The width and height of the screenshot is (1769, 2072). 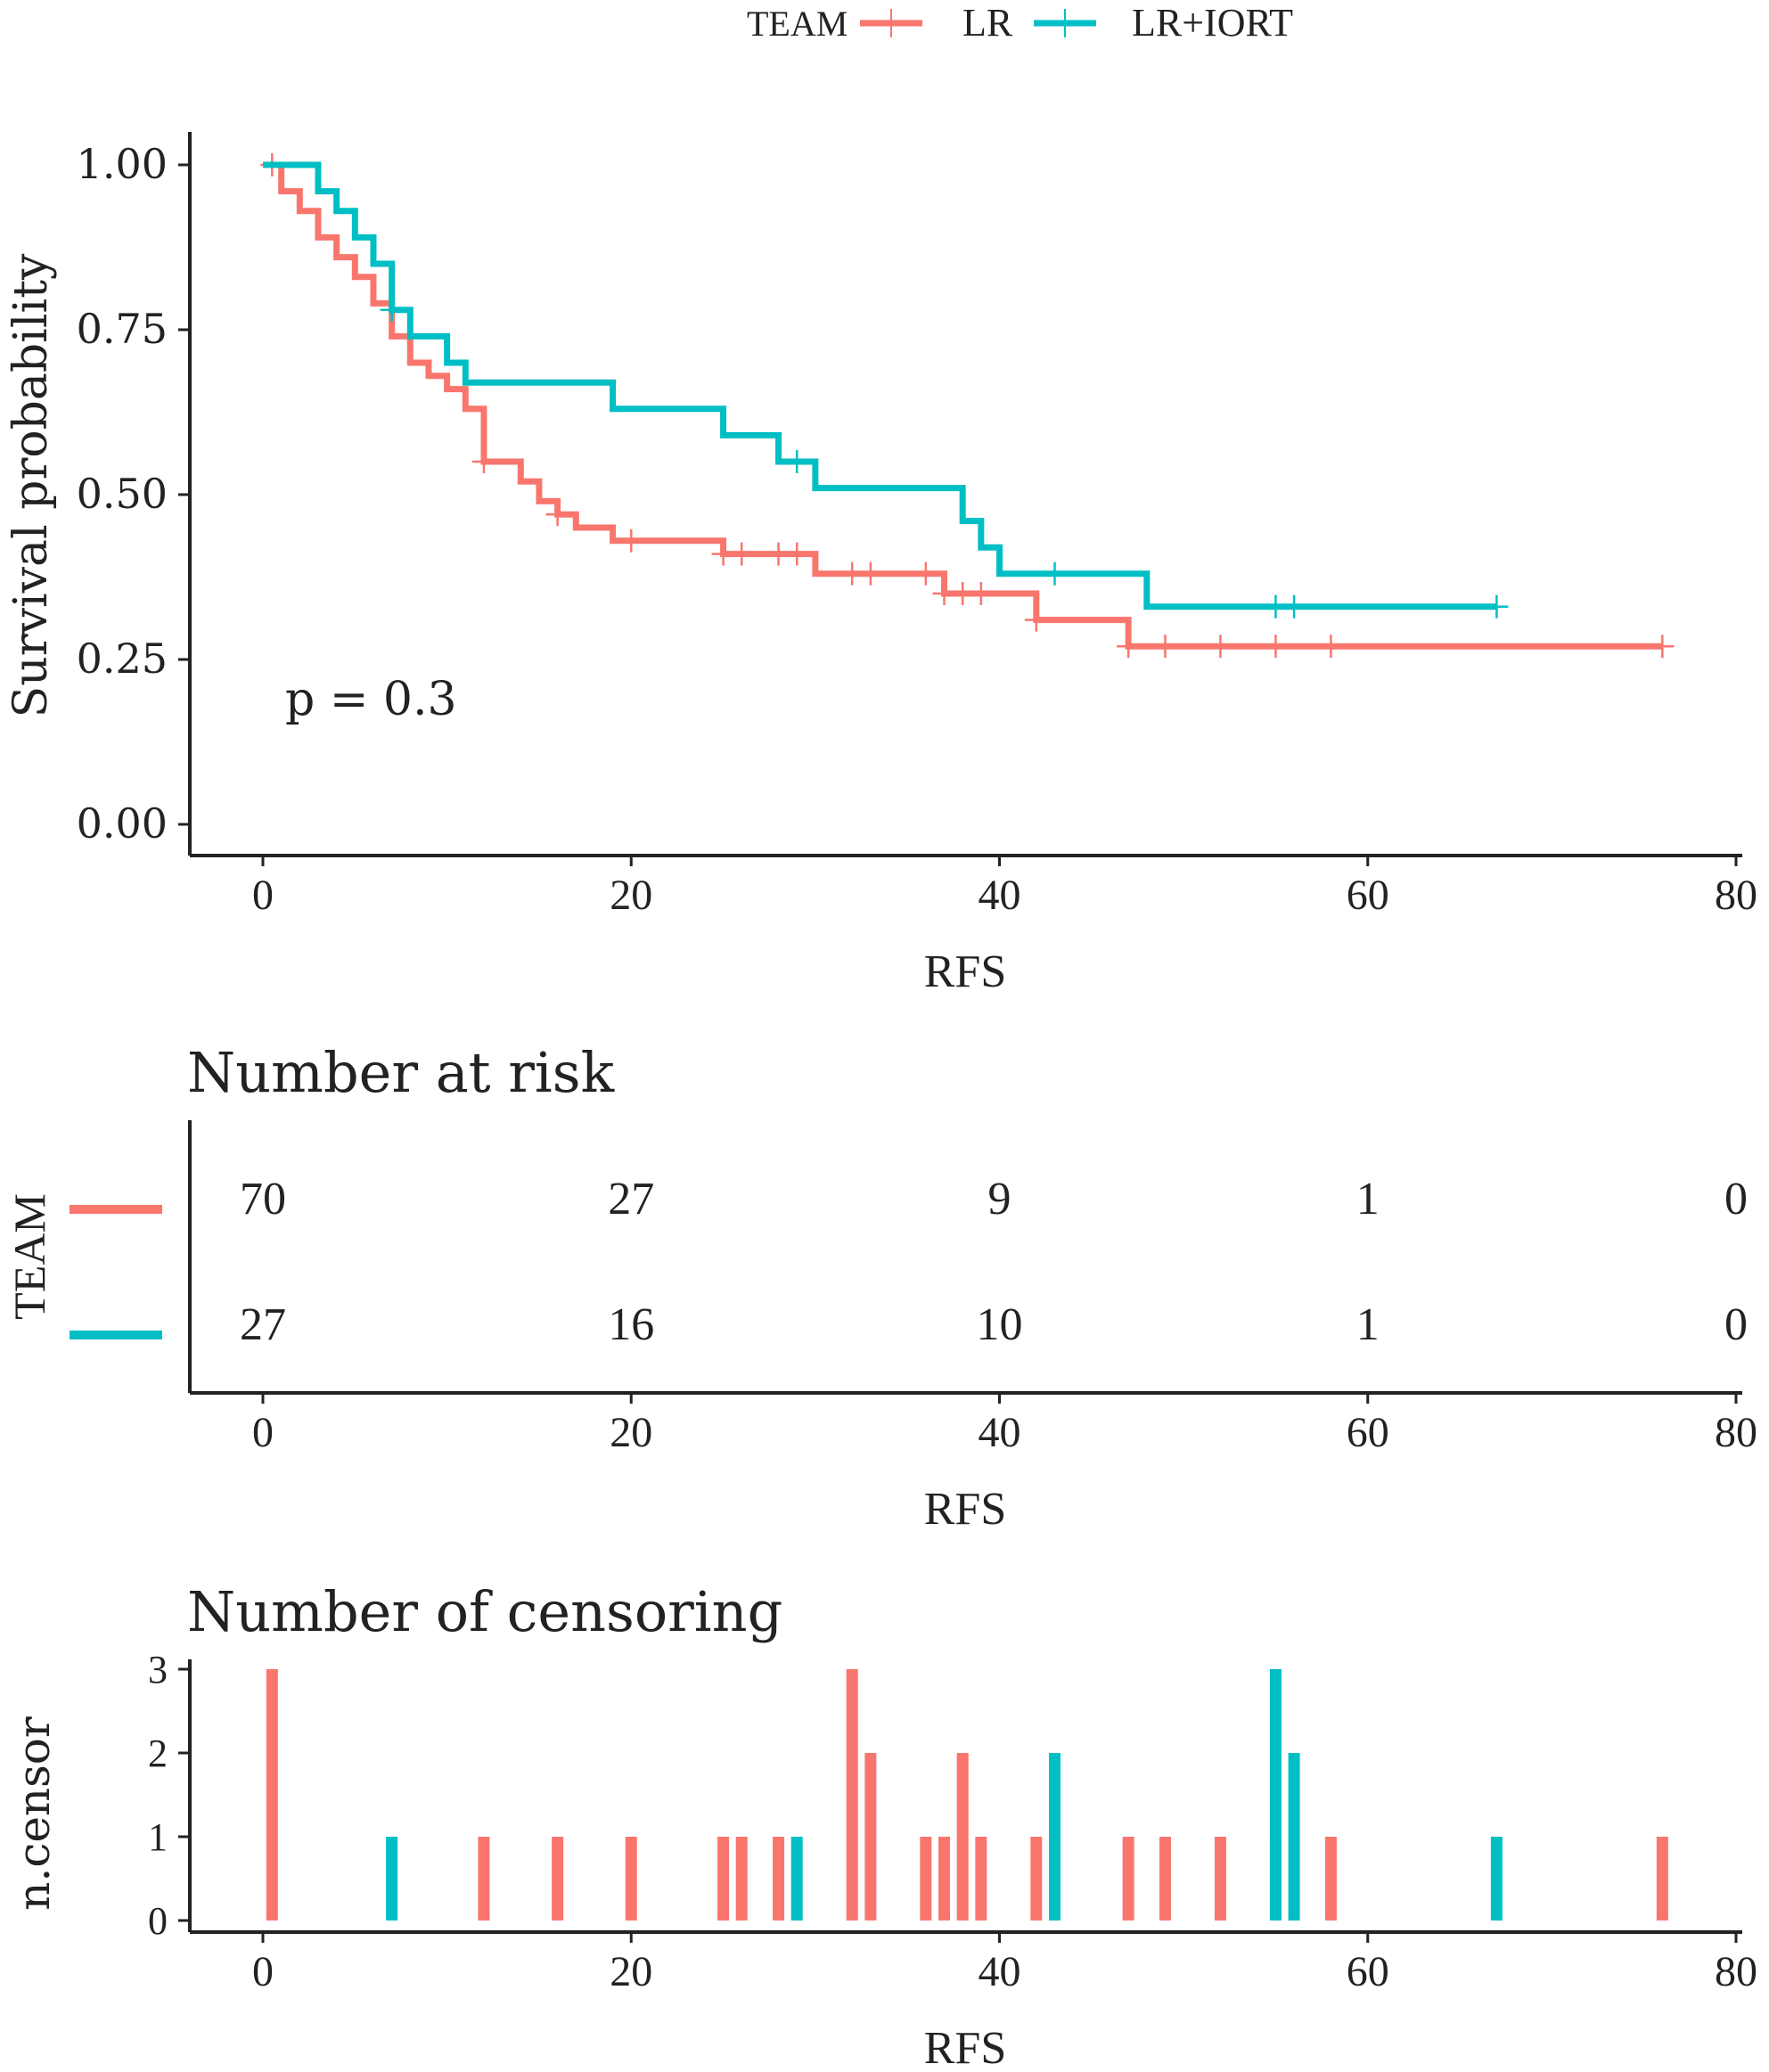 I want to click on km-xtick-label: 0, so click(x=263, y=895).